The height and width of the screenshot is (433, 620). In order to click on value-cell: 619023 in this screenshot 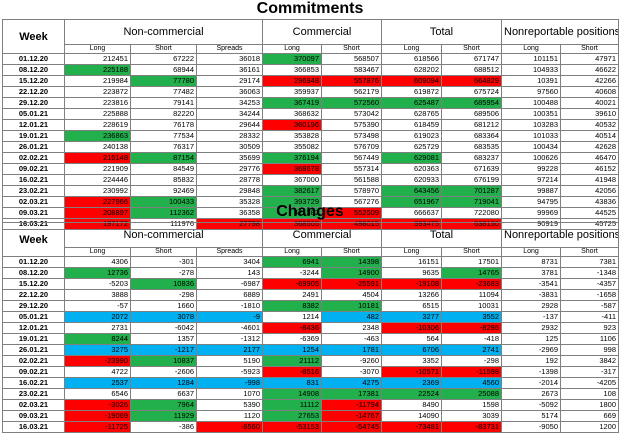, I will do `click(411, 136)`.